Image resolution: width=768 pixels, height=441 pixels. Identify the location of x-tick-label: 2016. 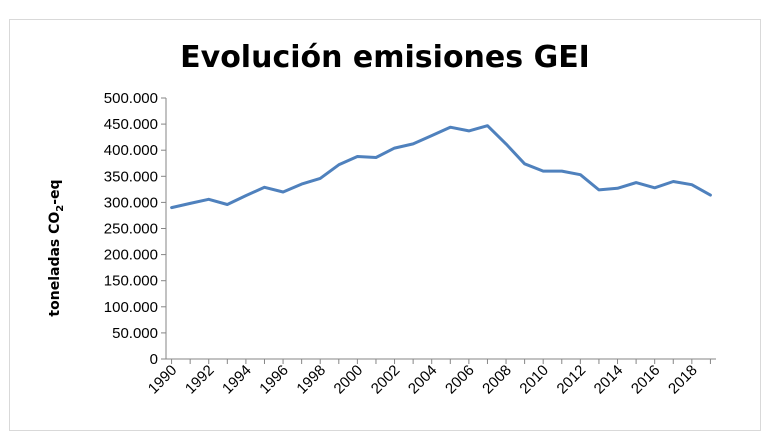
(646, 380).